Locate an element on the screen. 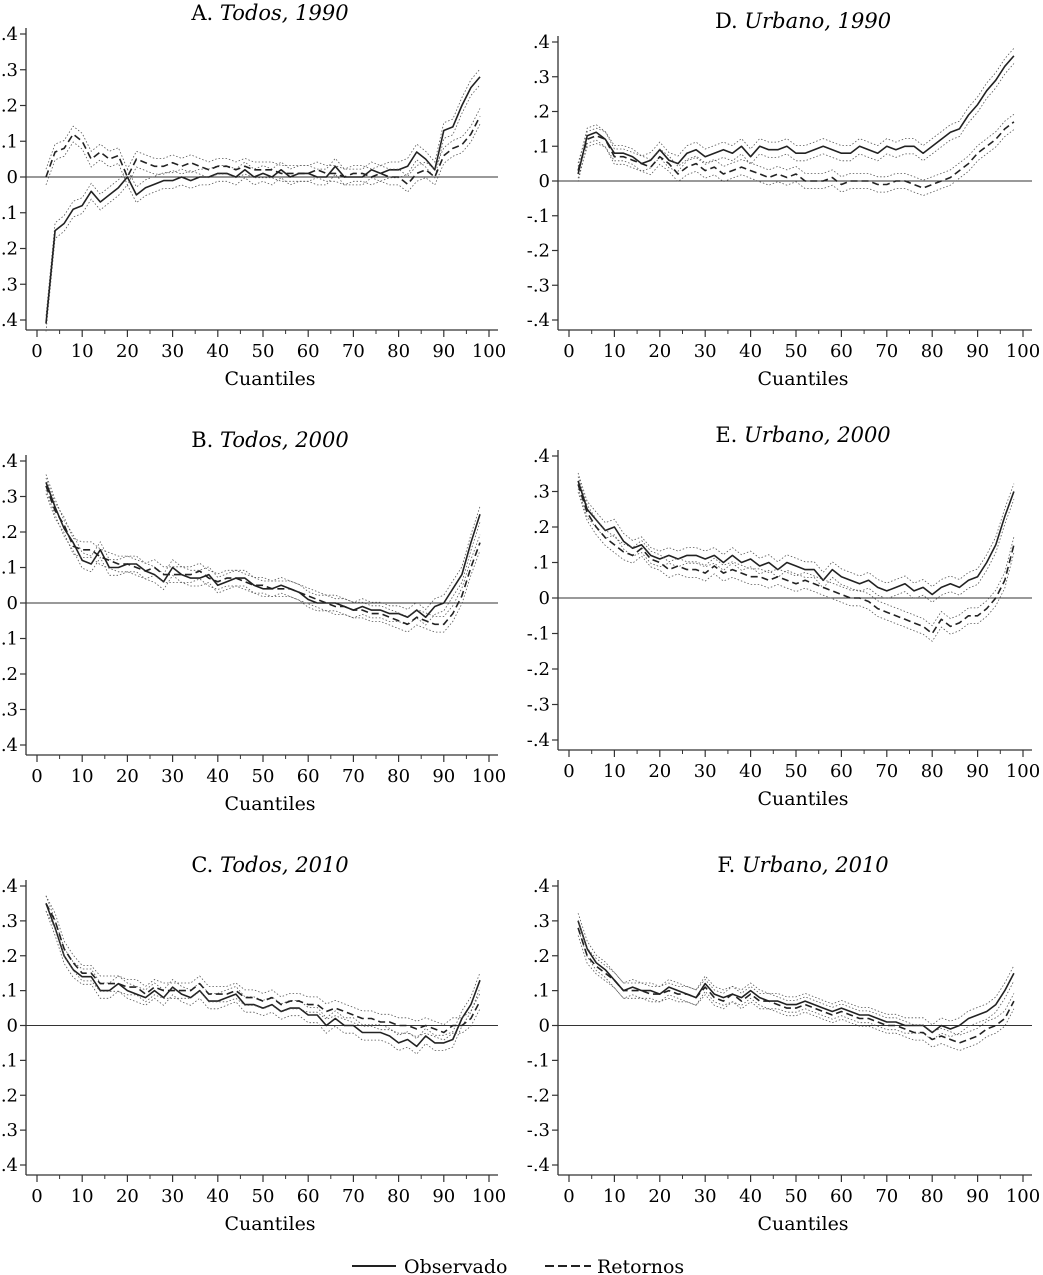  panel-e-x-tick-label: 40 is located at coordinates (750, 771).